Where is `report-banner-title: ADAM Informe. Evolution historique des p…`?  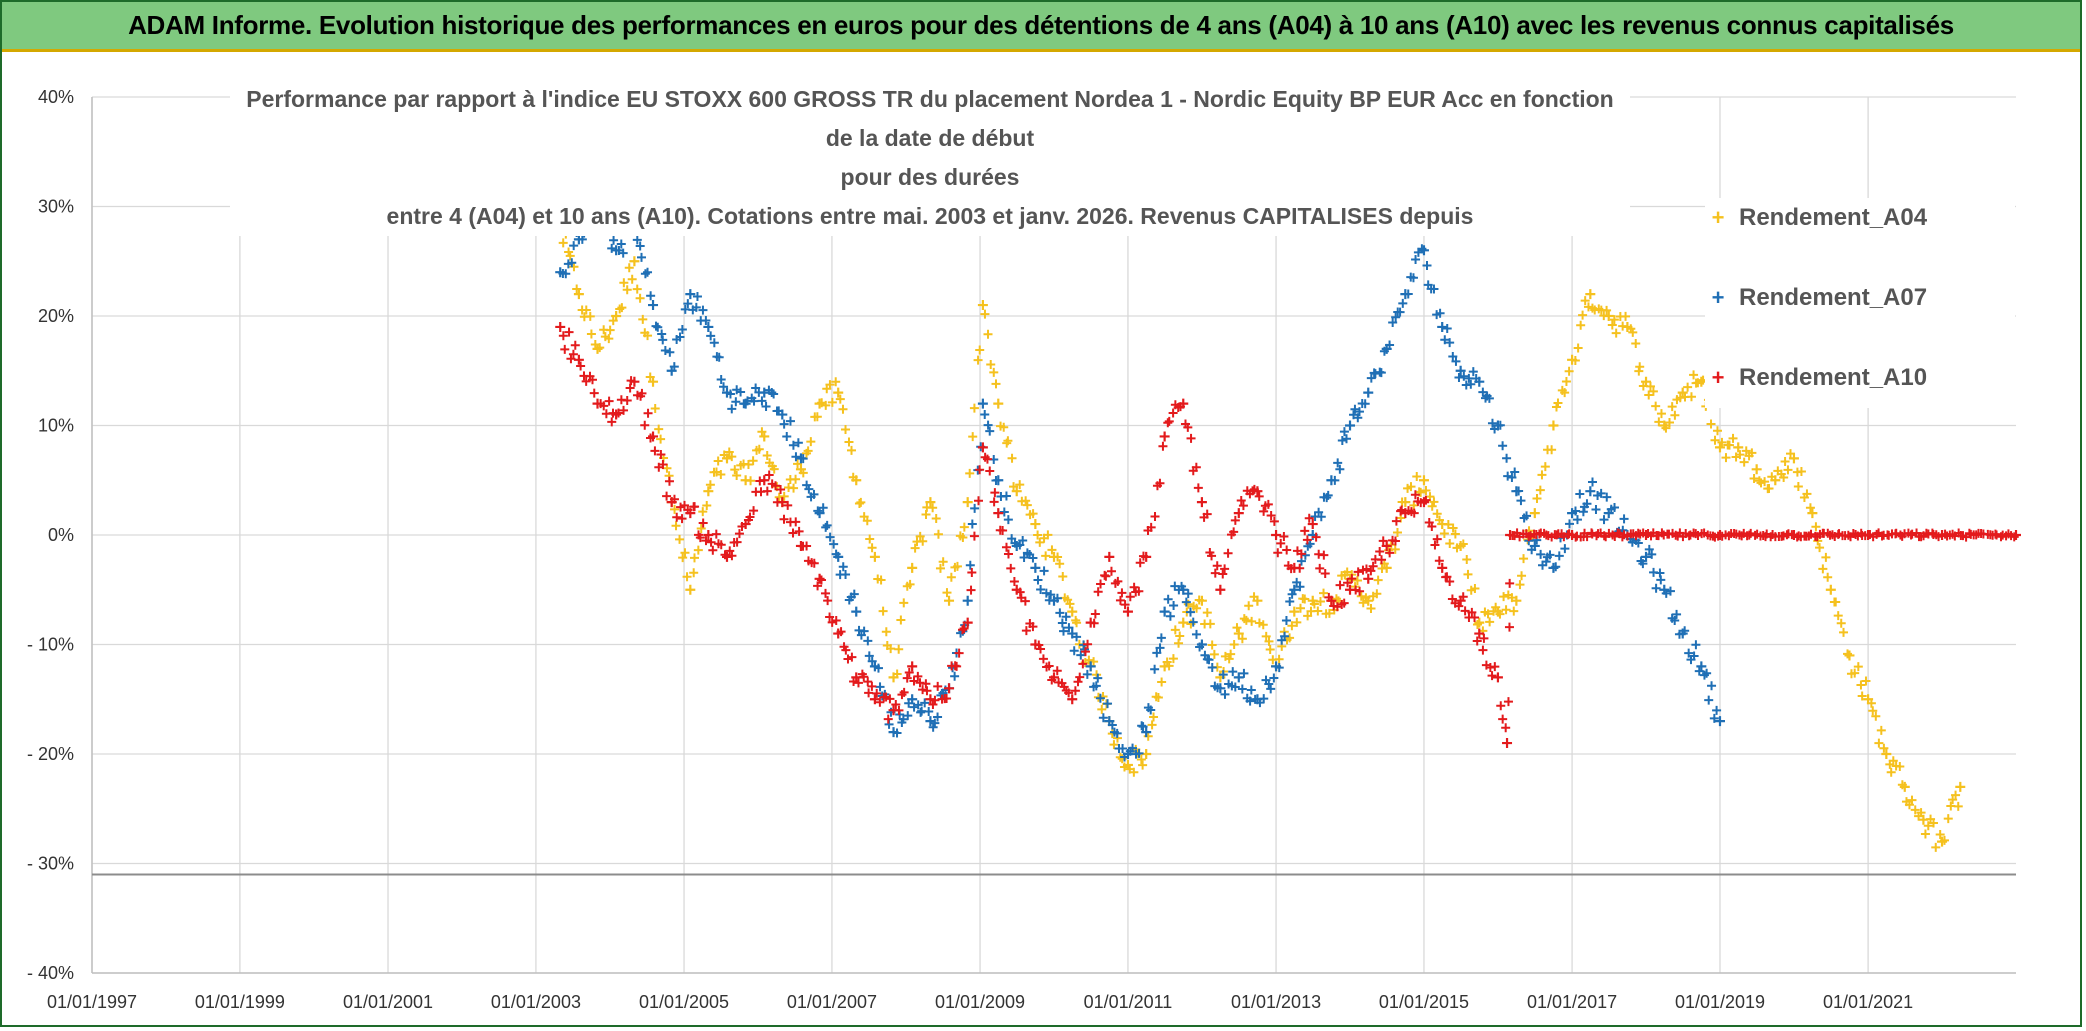
report-banner-title: ADAM Informe. Evolution historique des p… is located at coordinates (1041, 27).